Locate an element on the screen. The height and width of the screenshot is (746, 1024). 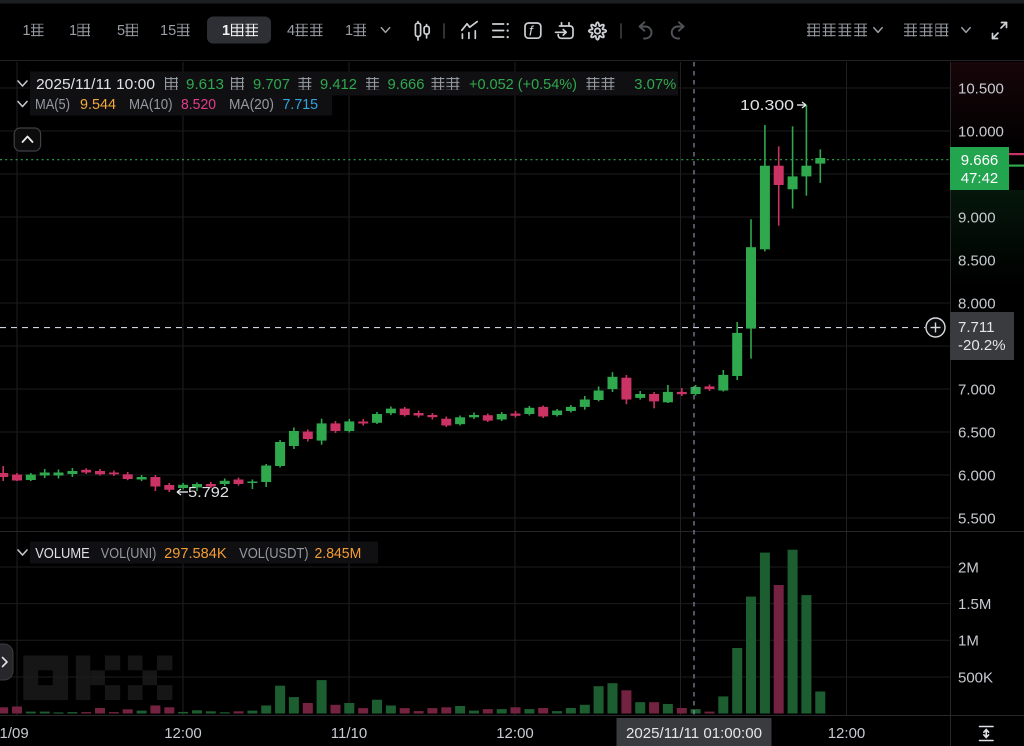
svg-text: 15 is located at coordinates (168, 31).